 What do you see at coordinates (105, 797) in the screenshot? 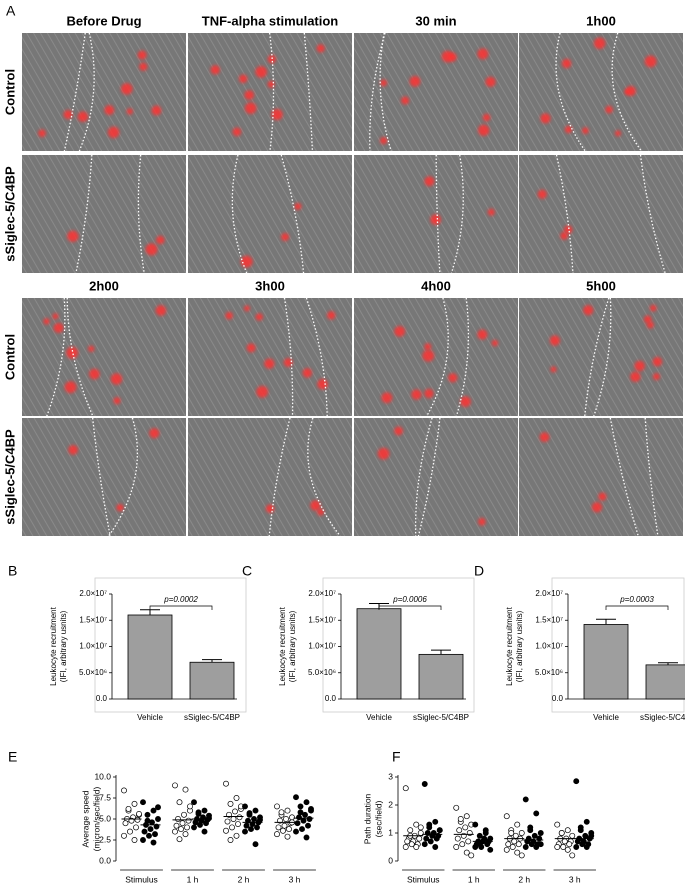
I see `y-tick-label: 7.5` at bounding box center [105, 797].